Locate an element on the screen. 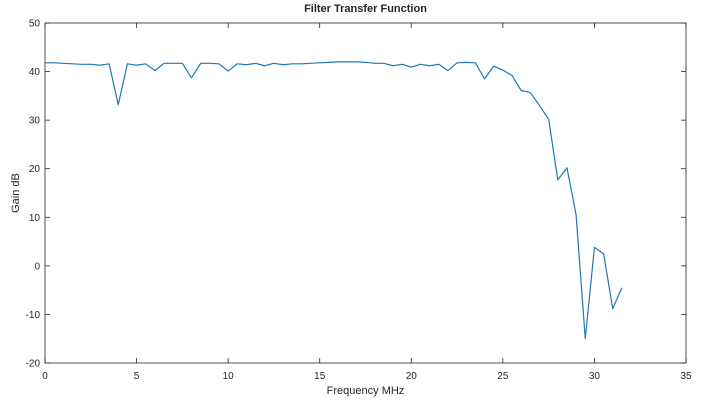 The height and width of the screenshot is (406, 702). y-tick-label: 0 is located at coordinates (37, 266).